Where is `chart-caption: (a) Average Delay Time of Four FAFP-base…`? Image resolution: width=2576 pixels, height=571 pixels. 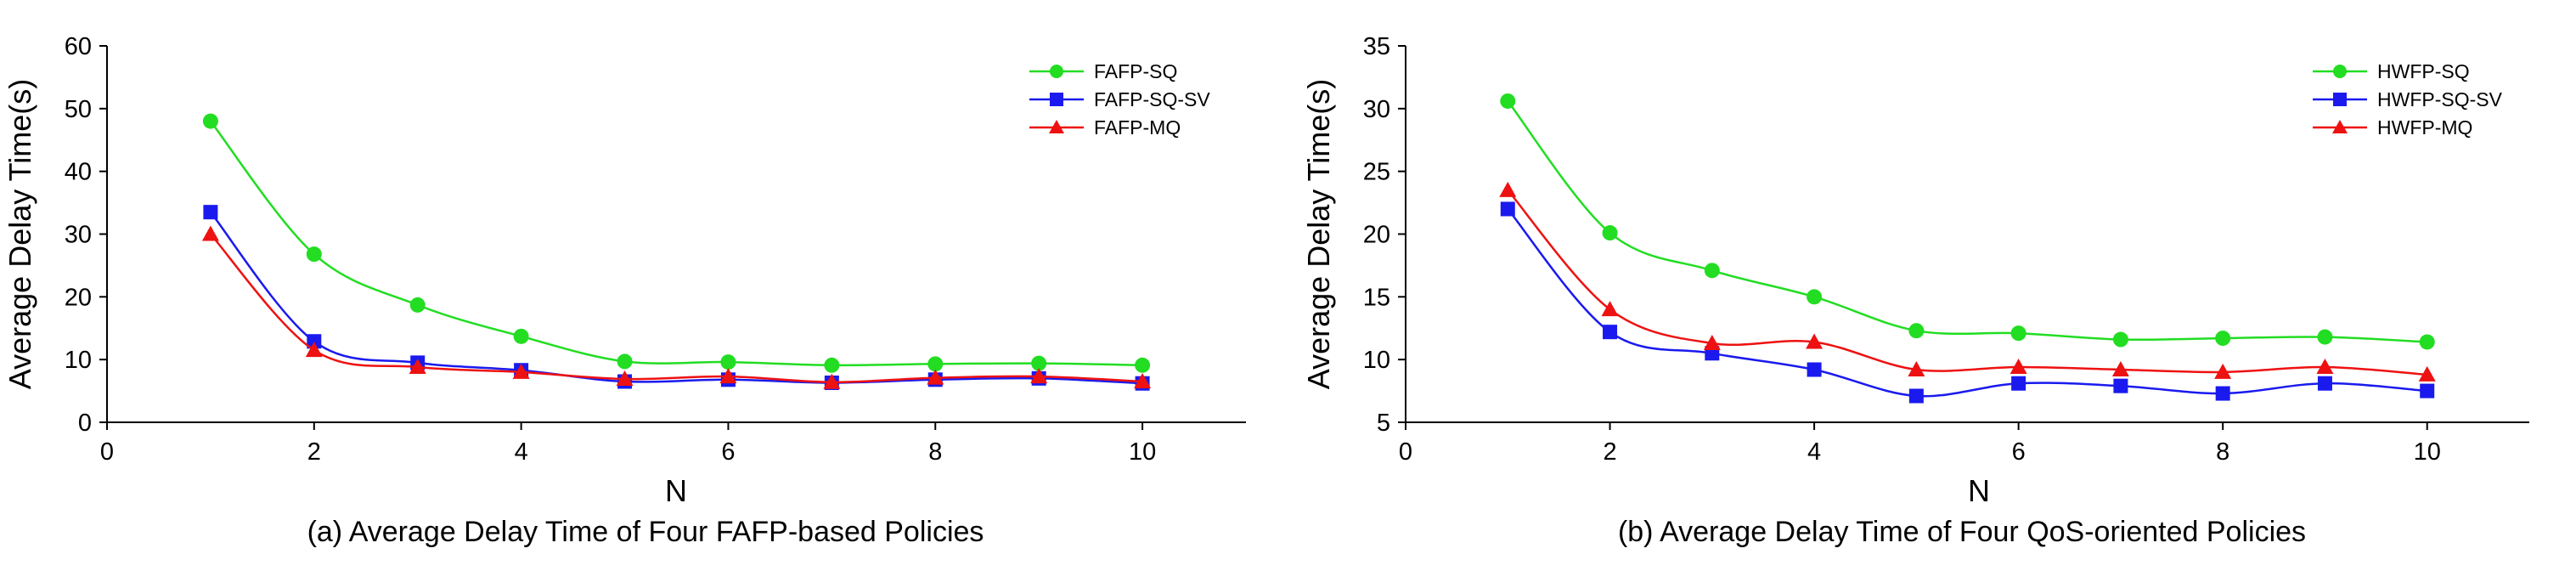
chart-caption: (a) Average Delay Time of Four FAFP-base… is located at coordinates (645, 532).